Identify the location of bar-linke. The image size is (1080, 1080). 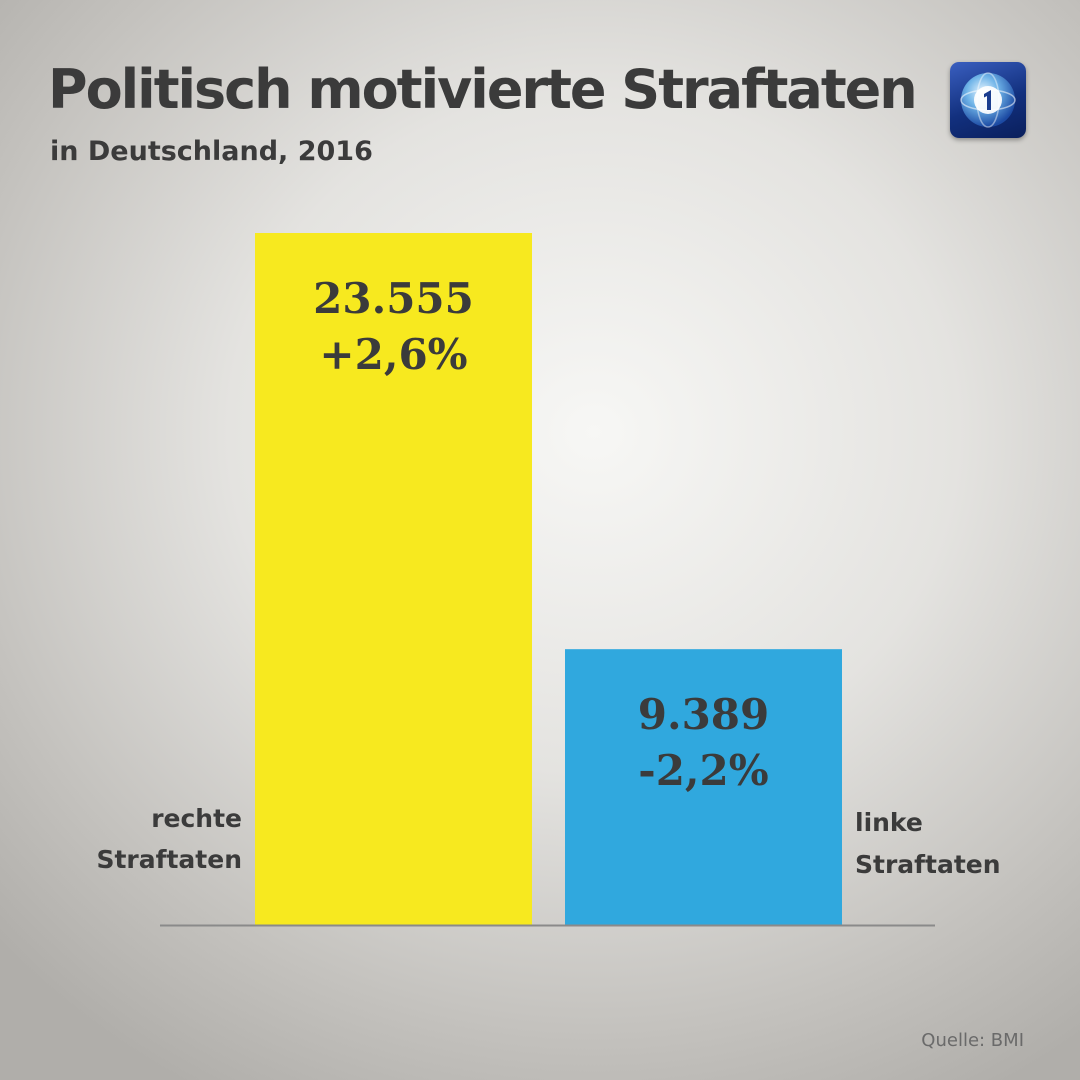
(703, 787).